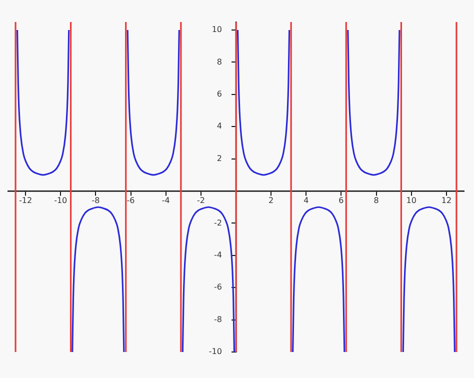  Describe the element at coordinates (306, 200) in the screenshot. I see `x-tick-label: 4` at that location.